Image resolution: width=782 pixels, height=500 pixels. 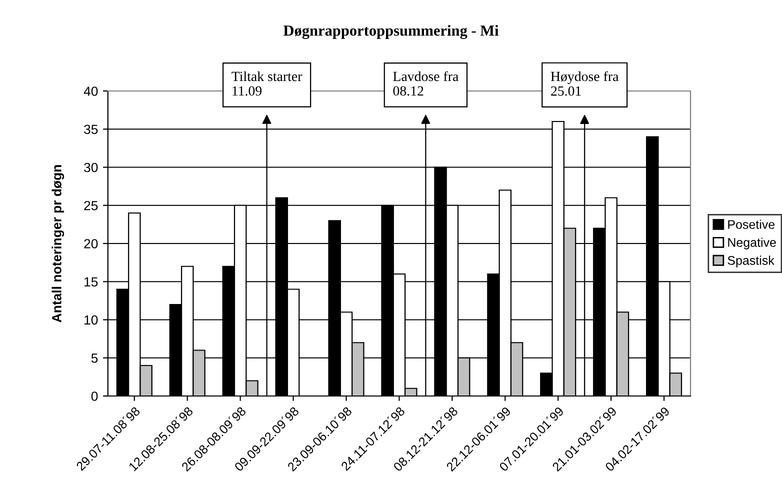 I want to click on y-tick-label: 40, so click(x=91, y=91).